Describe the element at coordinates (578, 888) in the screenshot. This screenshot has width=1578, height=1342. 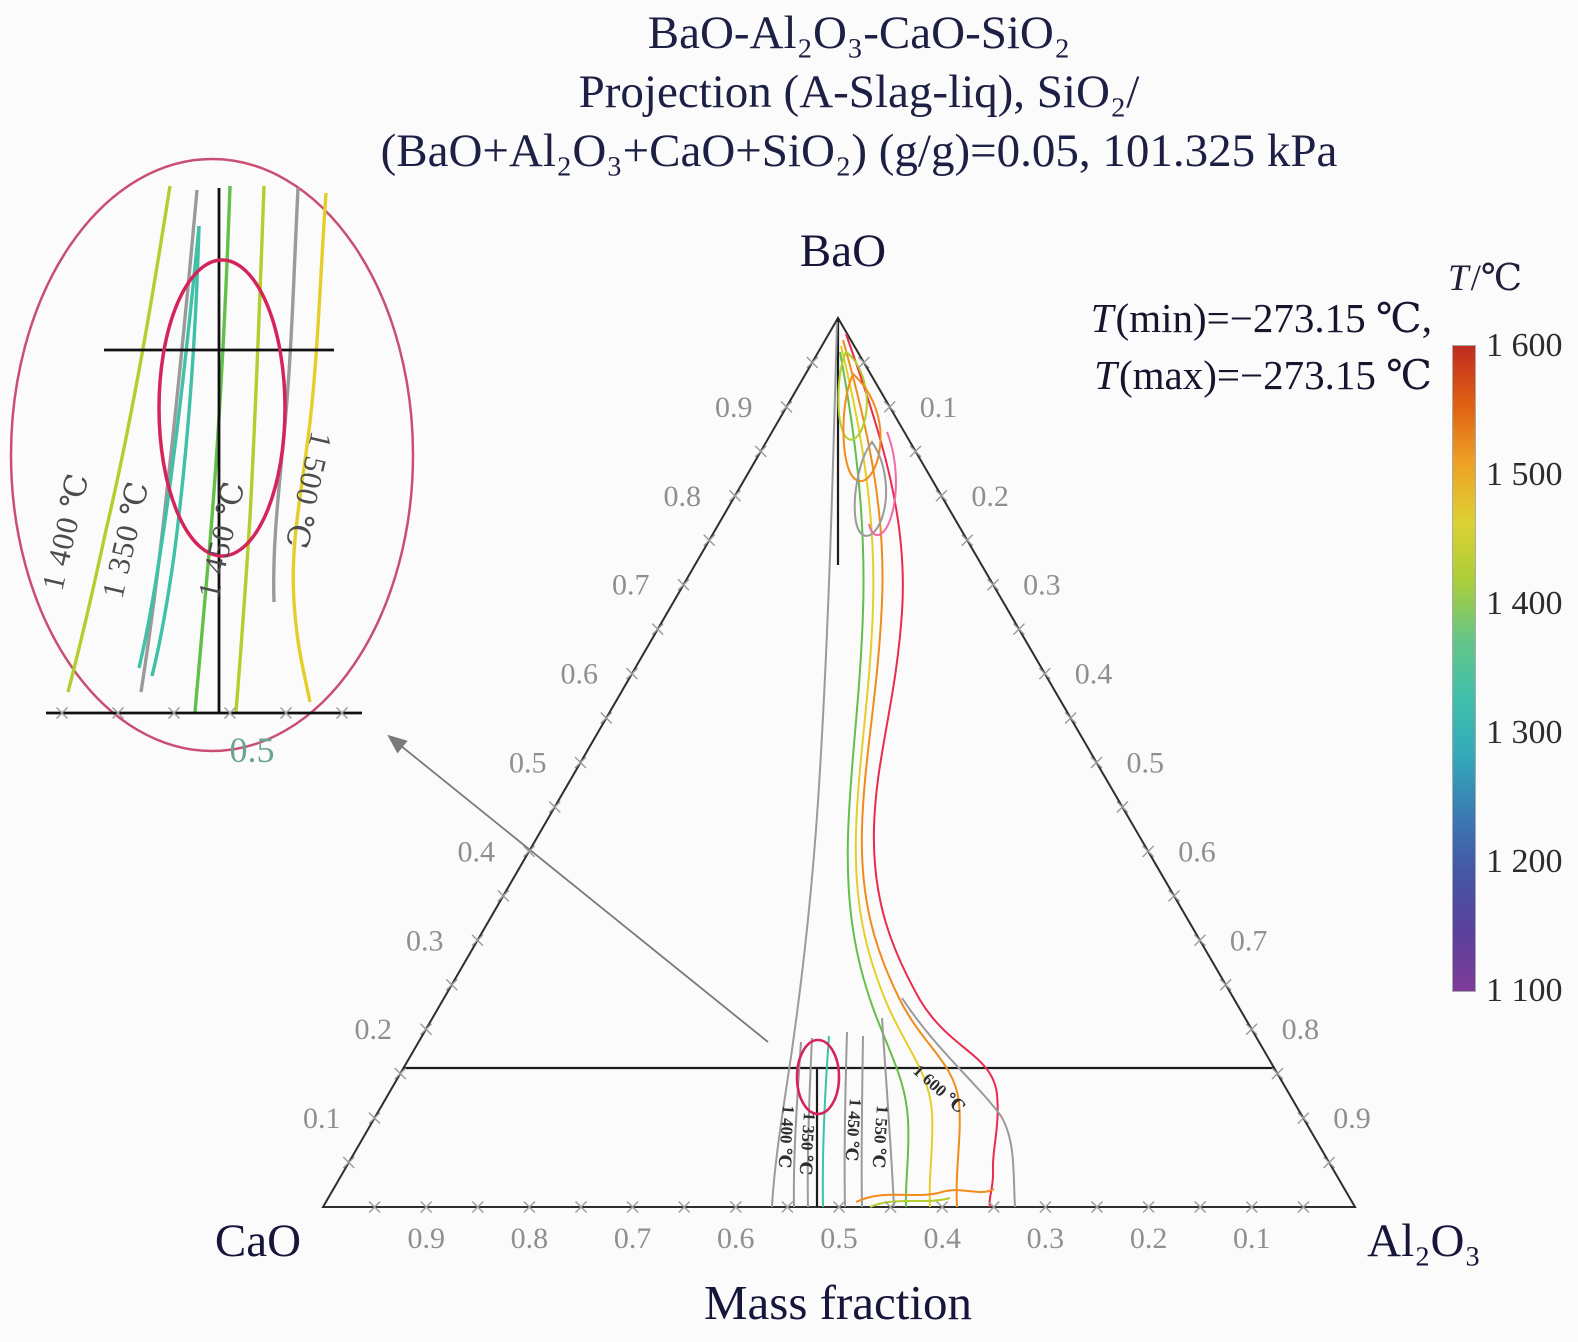
I see `magnifier-arrow` at that location.